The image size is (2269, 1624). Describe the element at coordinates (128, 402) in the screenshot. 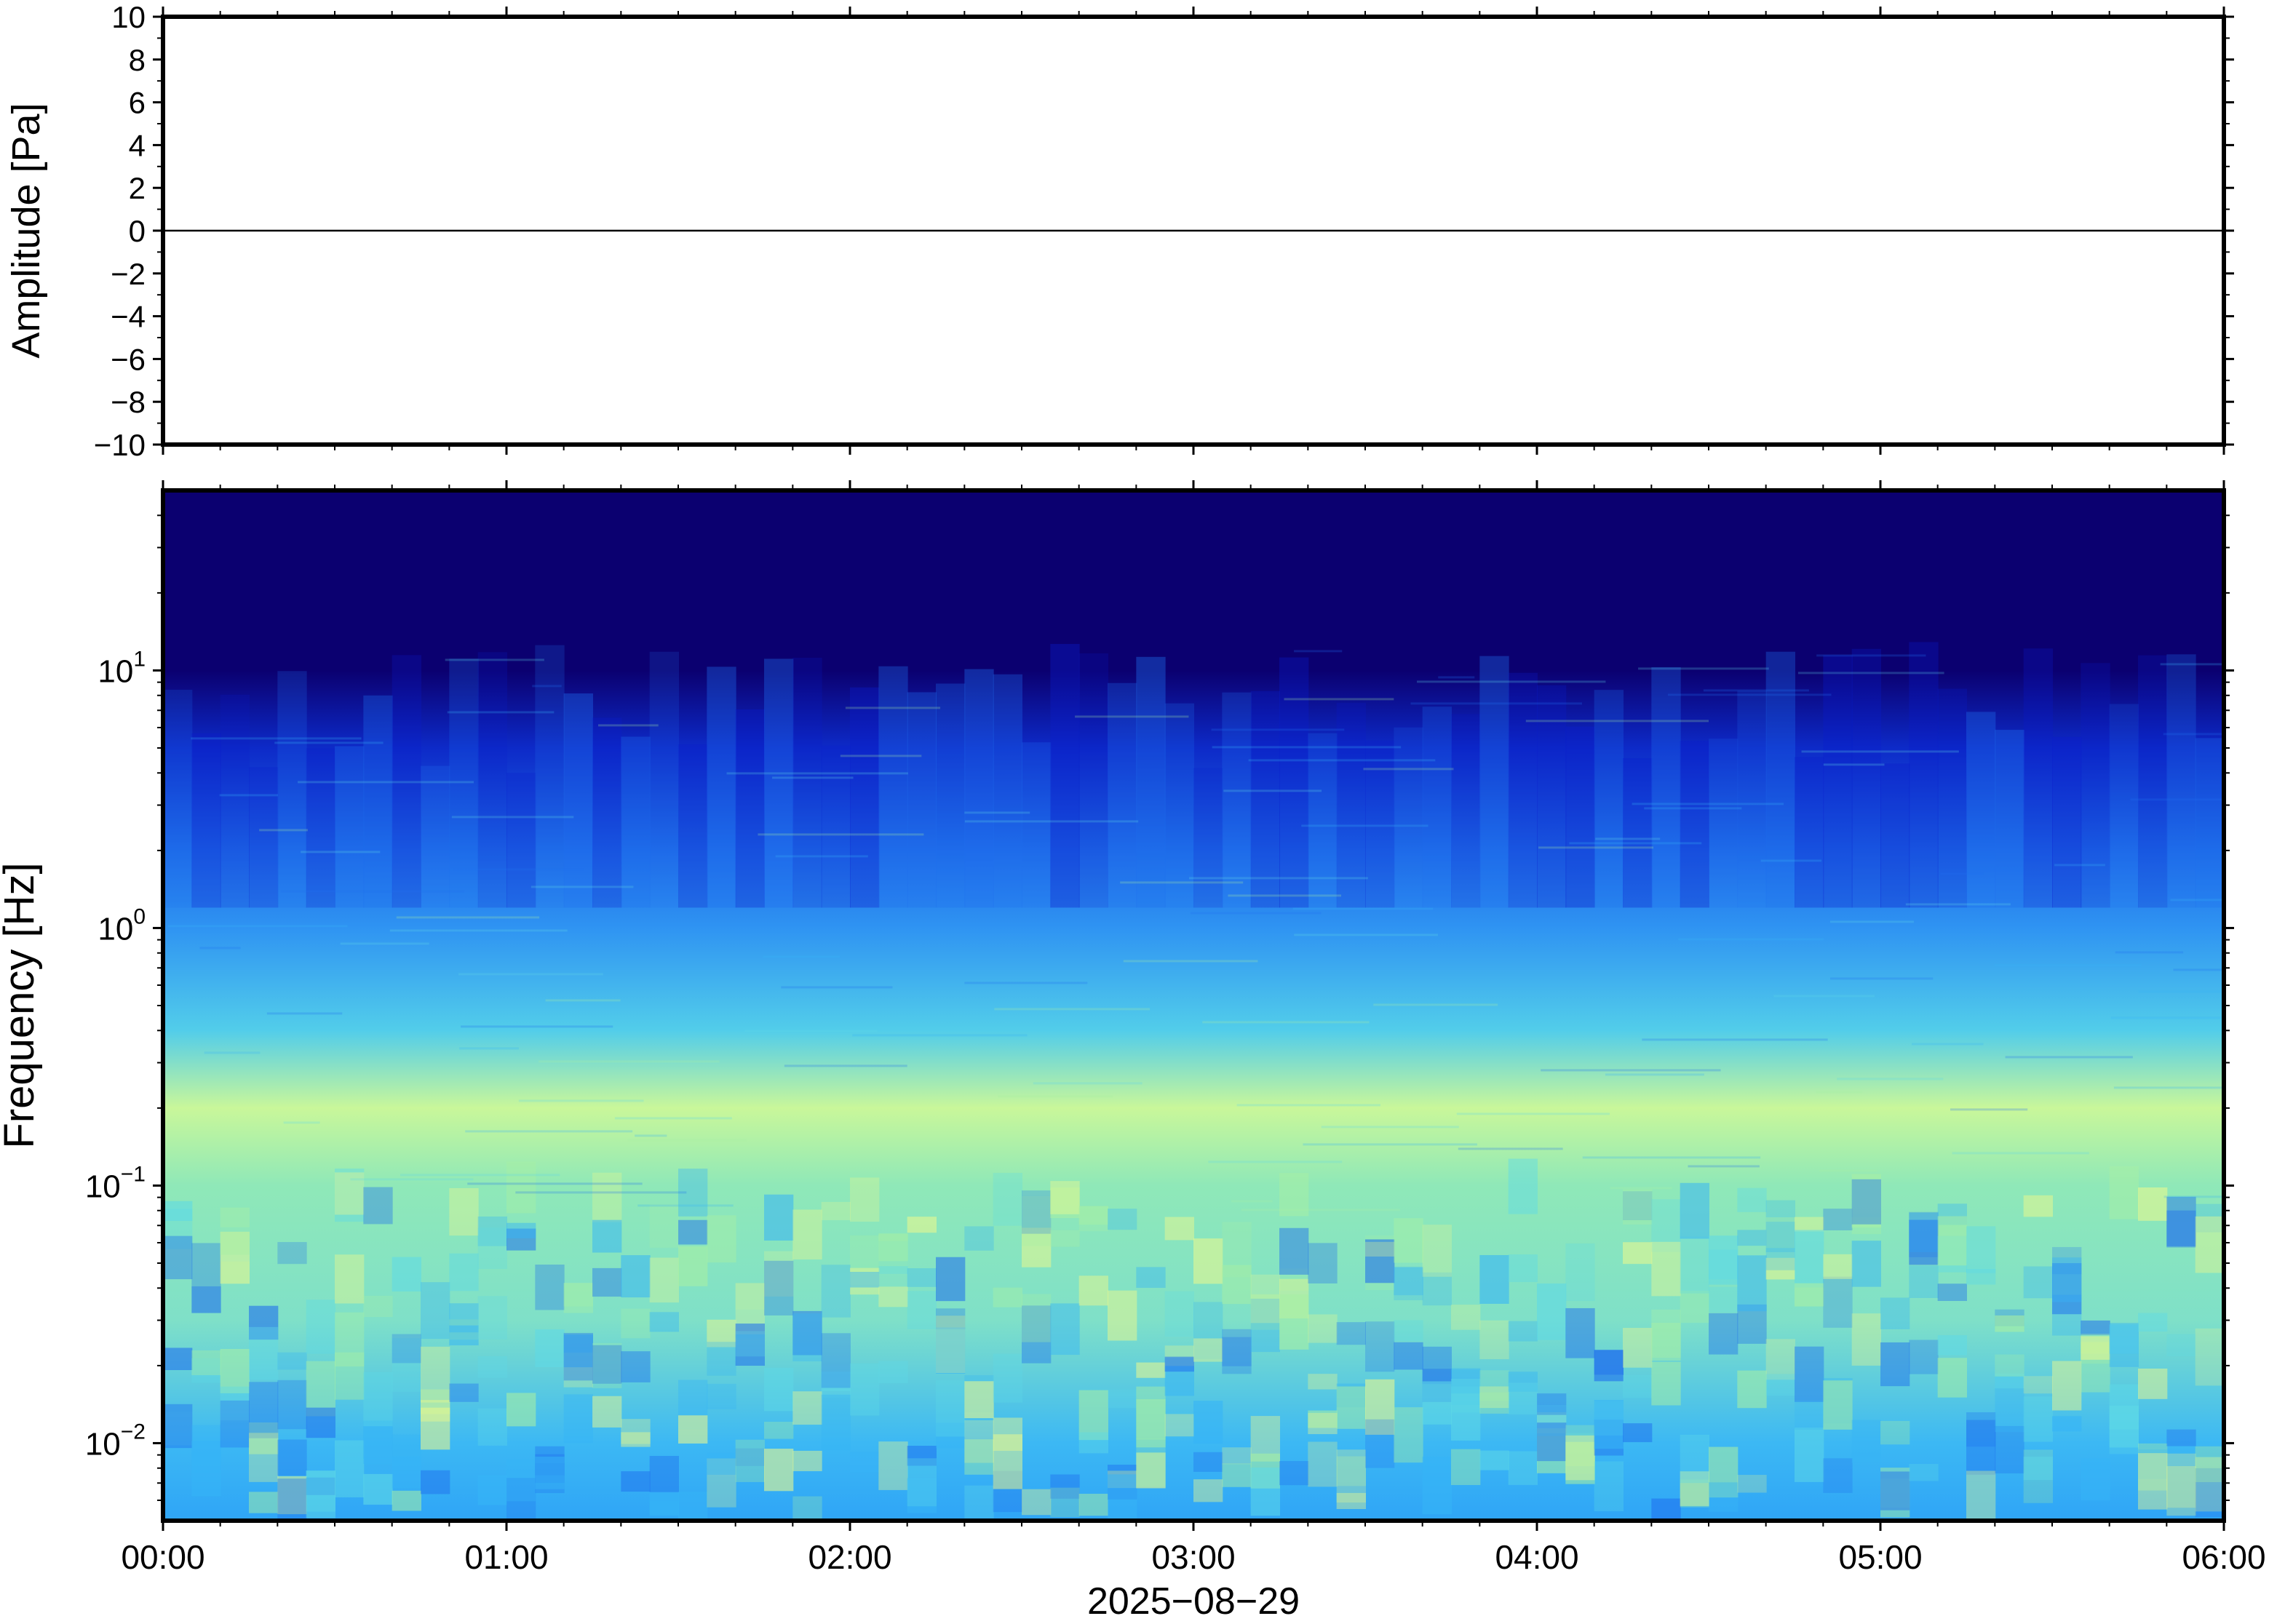

I see `amplitude-y-tick-label: −8` at that location.